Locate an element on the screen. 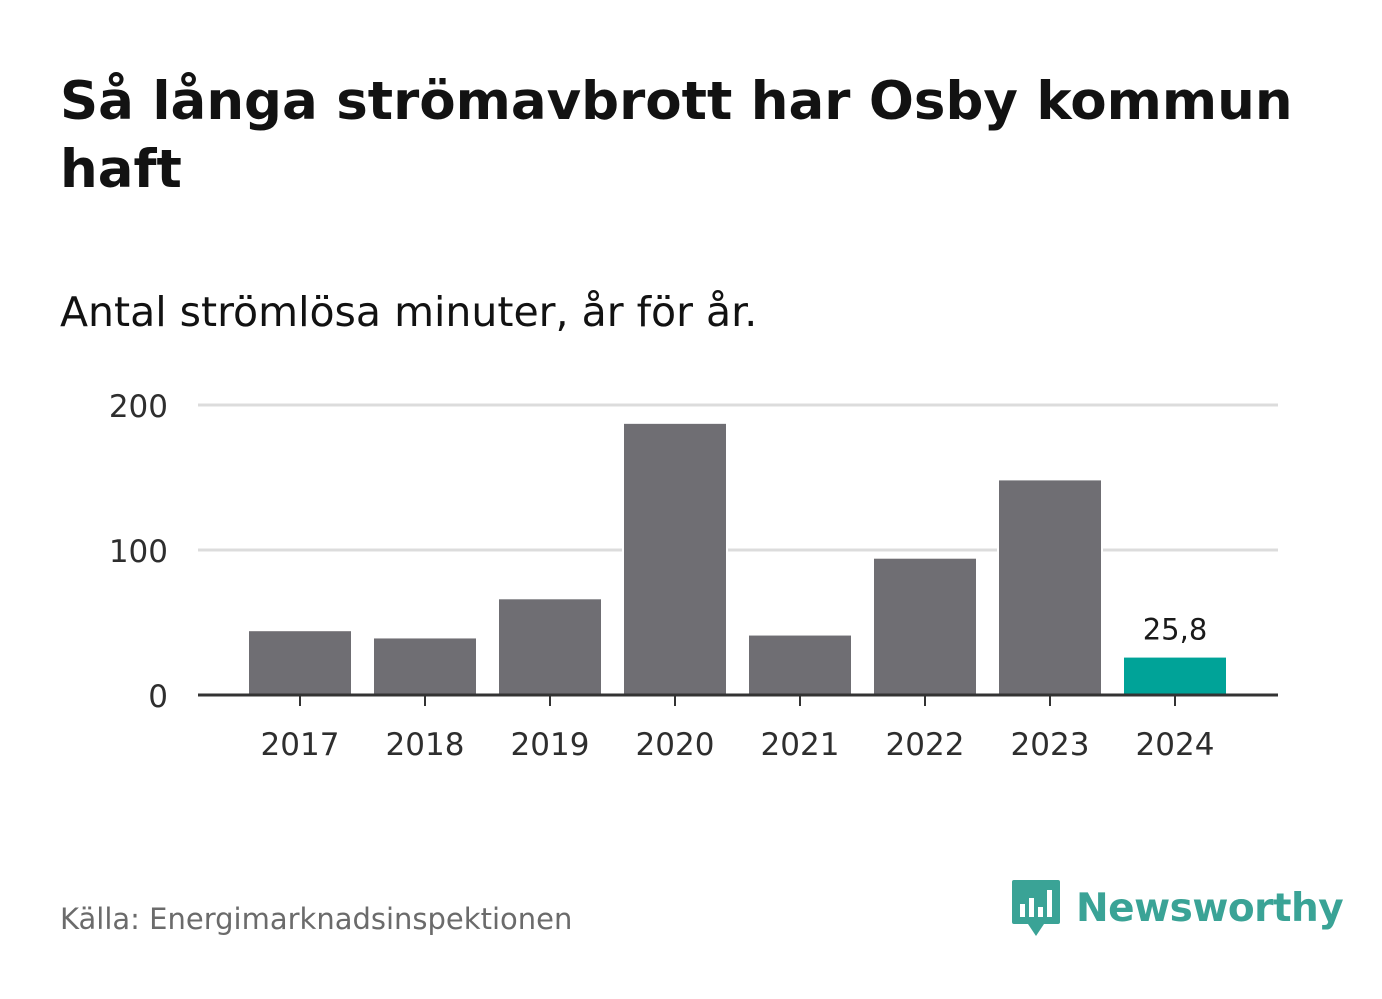 The height and width of the screenshot is (999, 1382). x-tick-label: 2021 is located at coordinates (800, 745).